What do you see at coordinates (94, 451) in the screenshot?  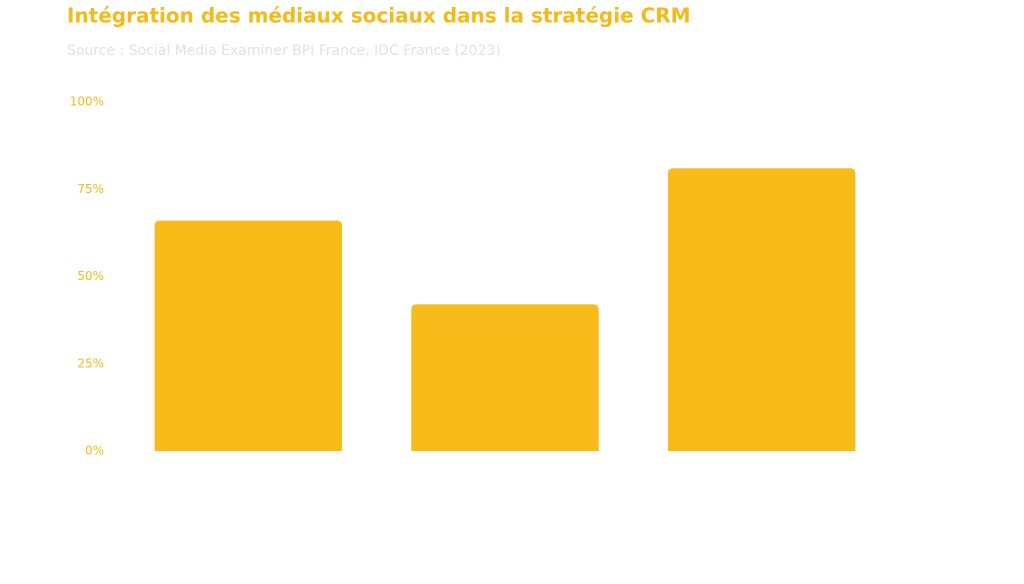 I see `y-tick-label: 0%` at bounding box center [94, 451].